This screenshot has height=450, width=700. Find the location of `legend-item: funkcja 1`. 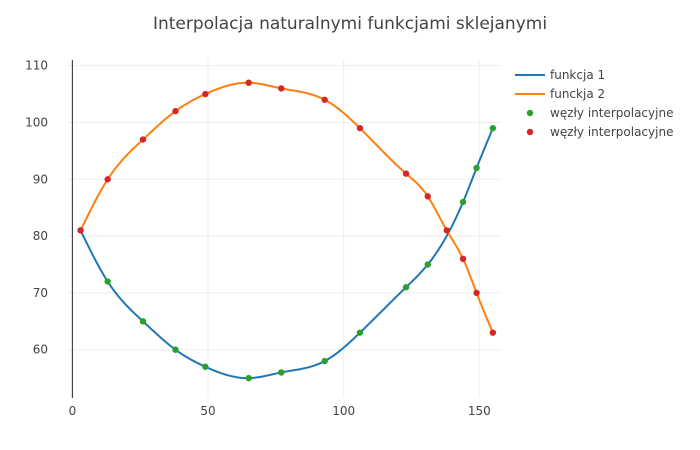

legend-item: funkcja 1 is located at coordinates (560, 75).